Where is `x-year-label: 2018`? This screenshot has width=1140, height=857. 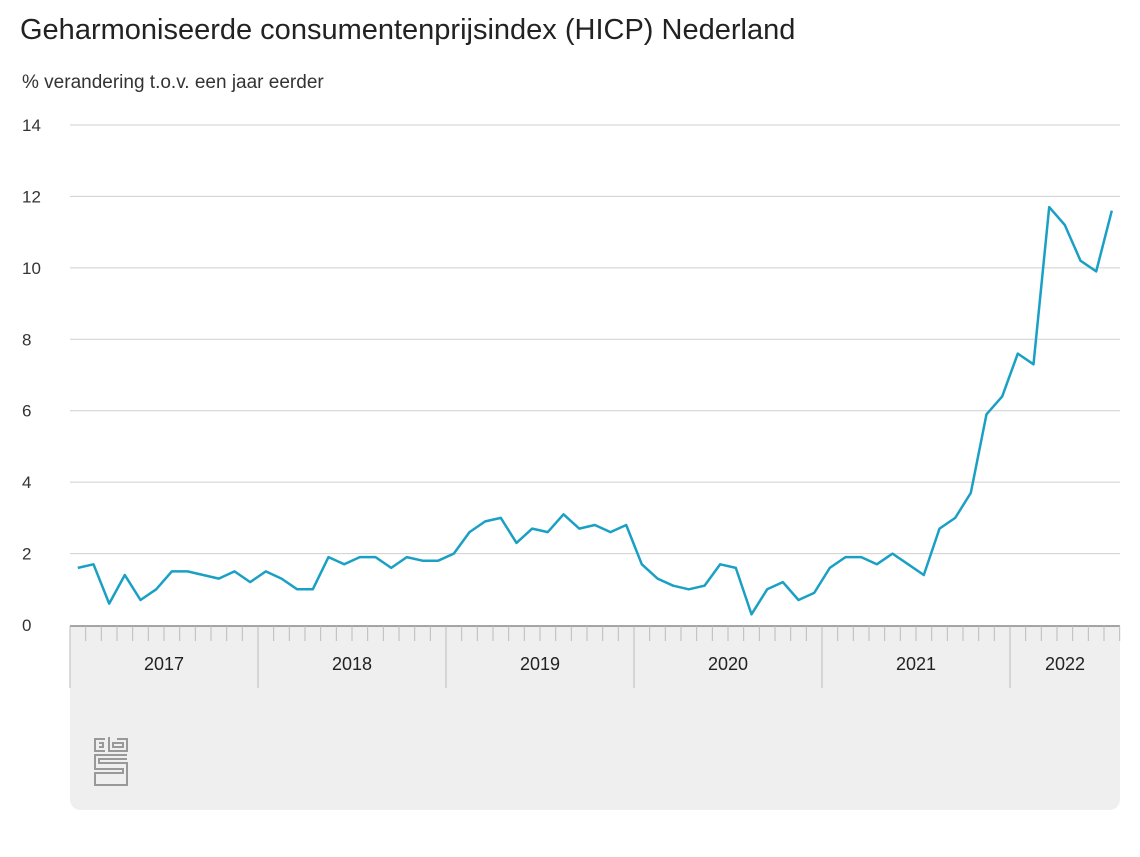
x-year-label: 2018 is located at coordinates (352, 664).